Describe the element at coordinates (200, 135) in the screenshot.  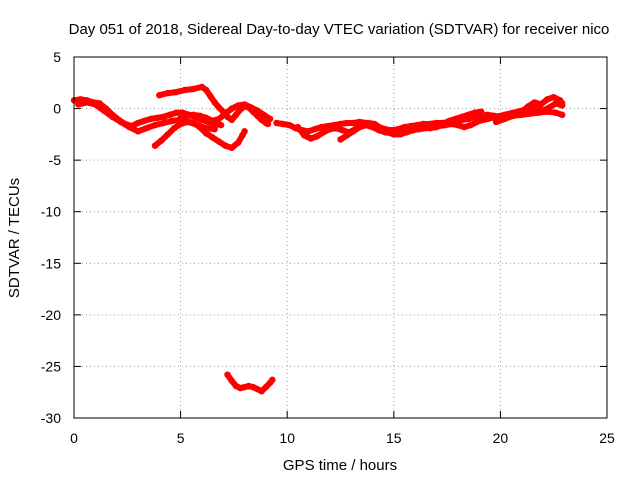
I see `series-trace` at that location.